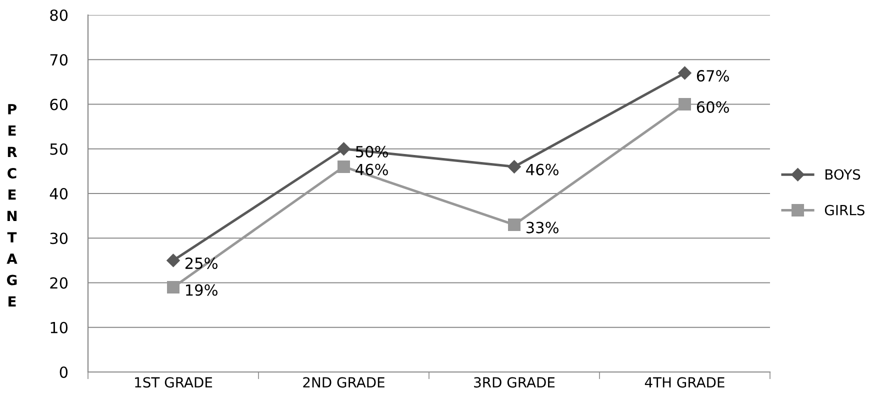 This screenshot has width=889, height=413. I want to click on y-tick-label: 10, so click(59, 328).